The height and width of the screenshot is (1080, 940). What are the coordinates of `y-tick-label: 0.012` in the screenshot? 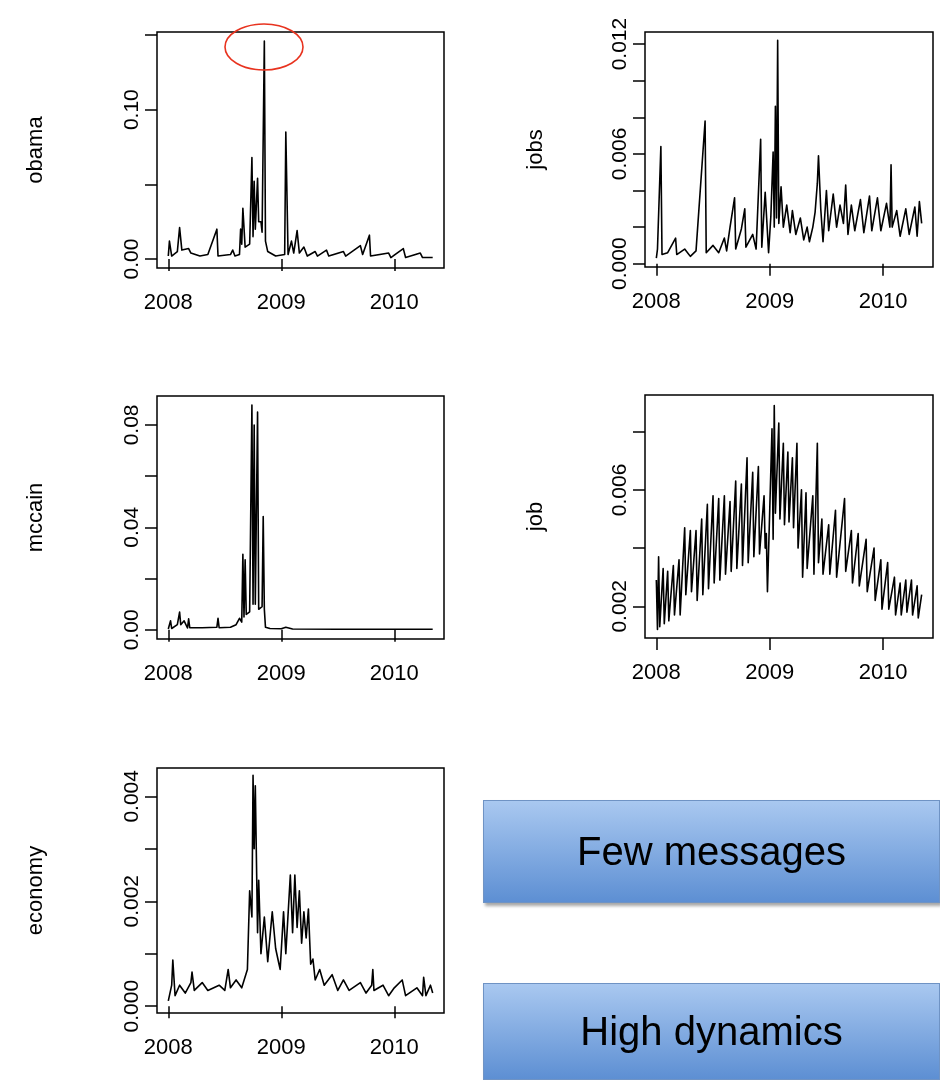 It's located at (618, 44).